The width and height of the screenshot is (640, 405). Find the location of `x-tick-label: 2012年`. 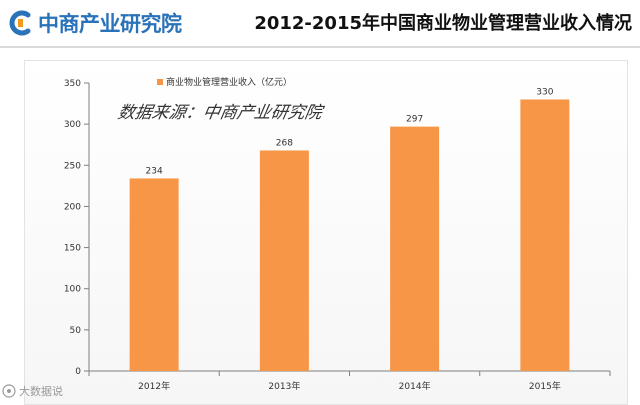

x-tick-label: 2012年 is located at coordinates (154, 386).